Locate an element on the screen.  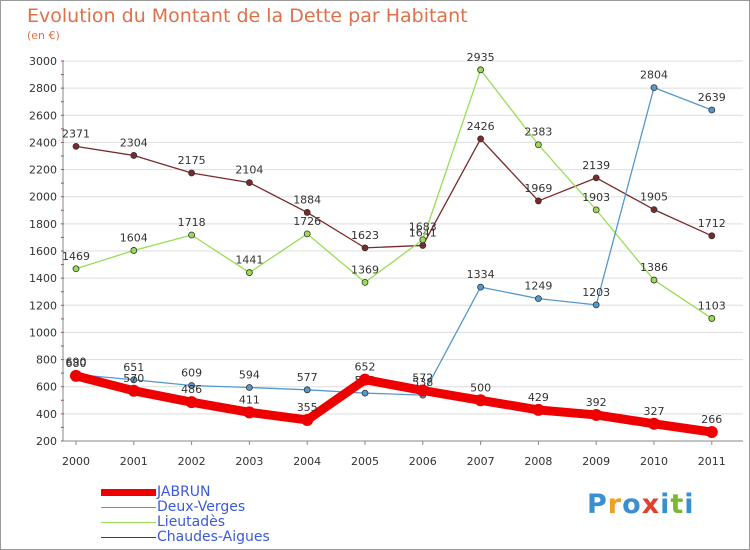
legend-item-chaudes-aigues: Chaudes-Aigues is located at coordinates (211, 537).